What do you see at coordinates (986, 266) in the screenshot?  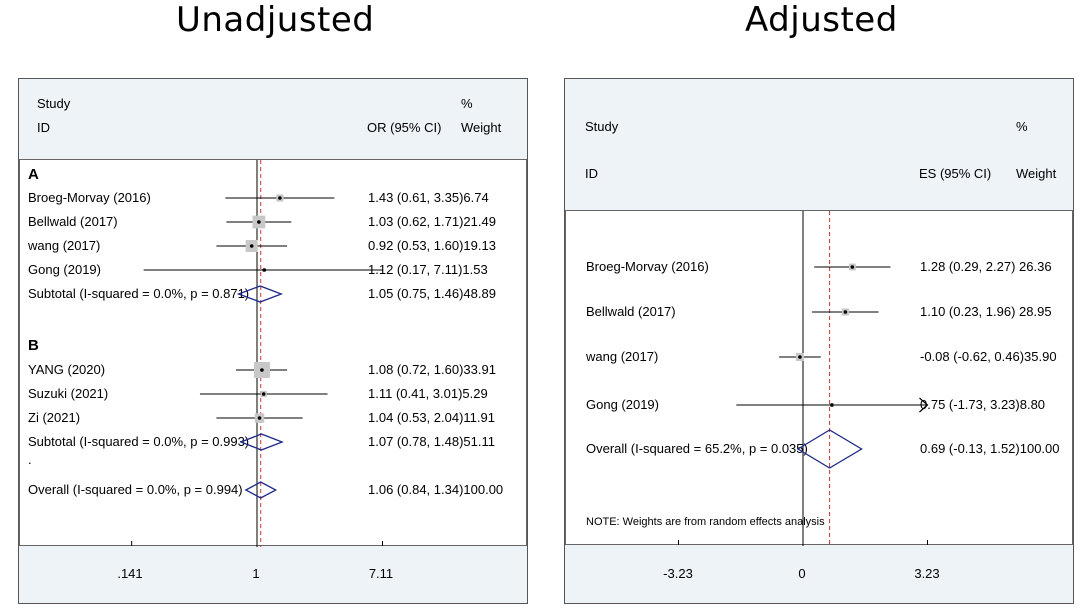 I see `study-estimate-text: 1.28 (0.29, 2.27) 26.36` at bounding box center [986, 266].